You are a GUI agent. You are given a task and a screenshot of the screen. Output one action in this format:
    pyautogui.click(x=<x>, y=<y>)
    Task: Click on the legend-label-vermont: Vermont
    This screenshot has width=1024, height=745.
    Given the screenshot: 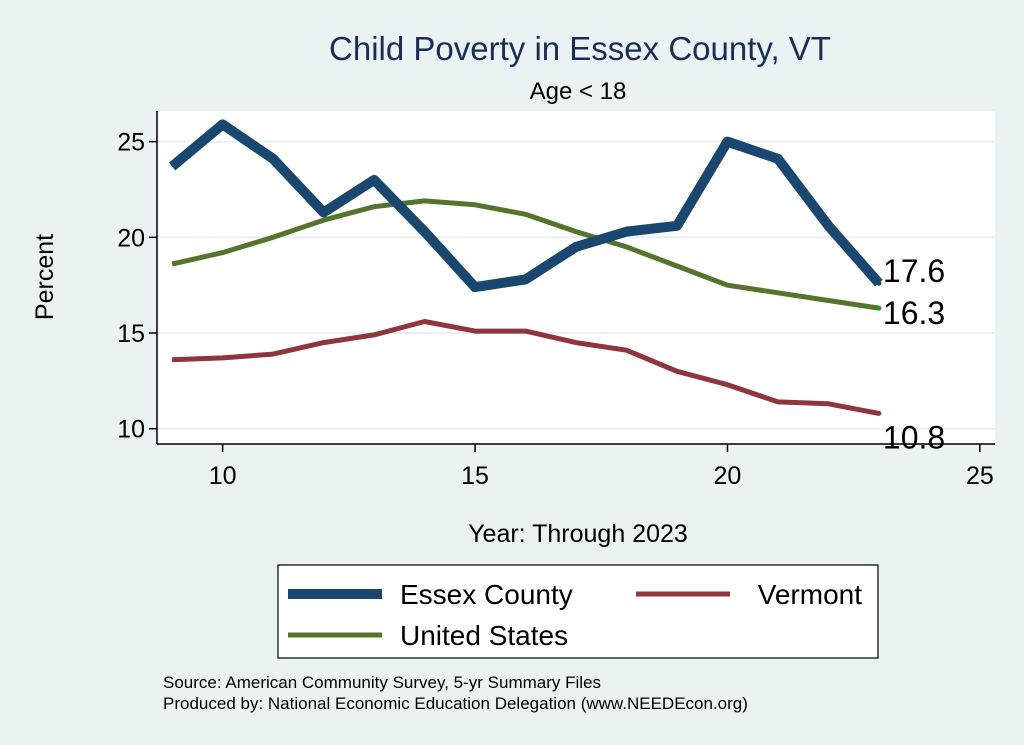 What is the action you would take?
    pyautogui.click(x=810, y=594)
    